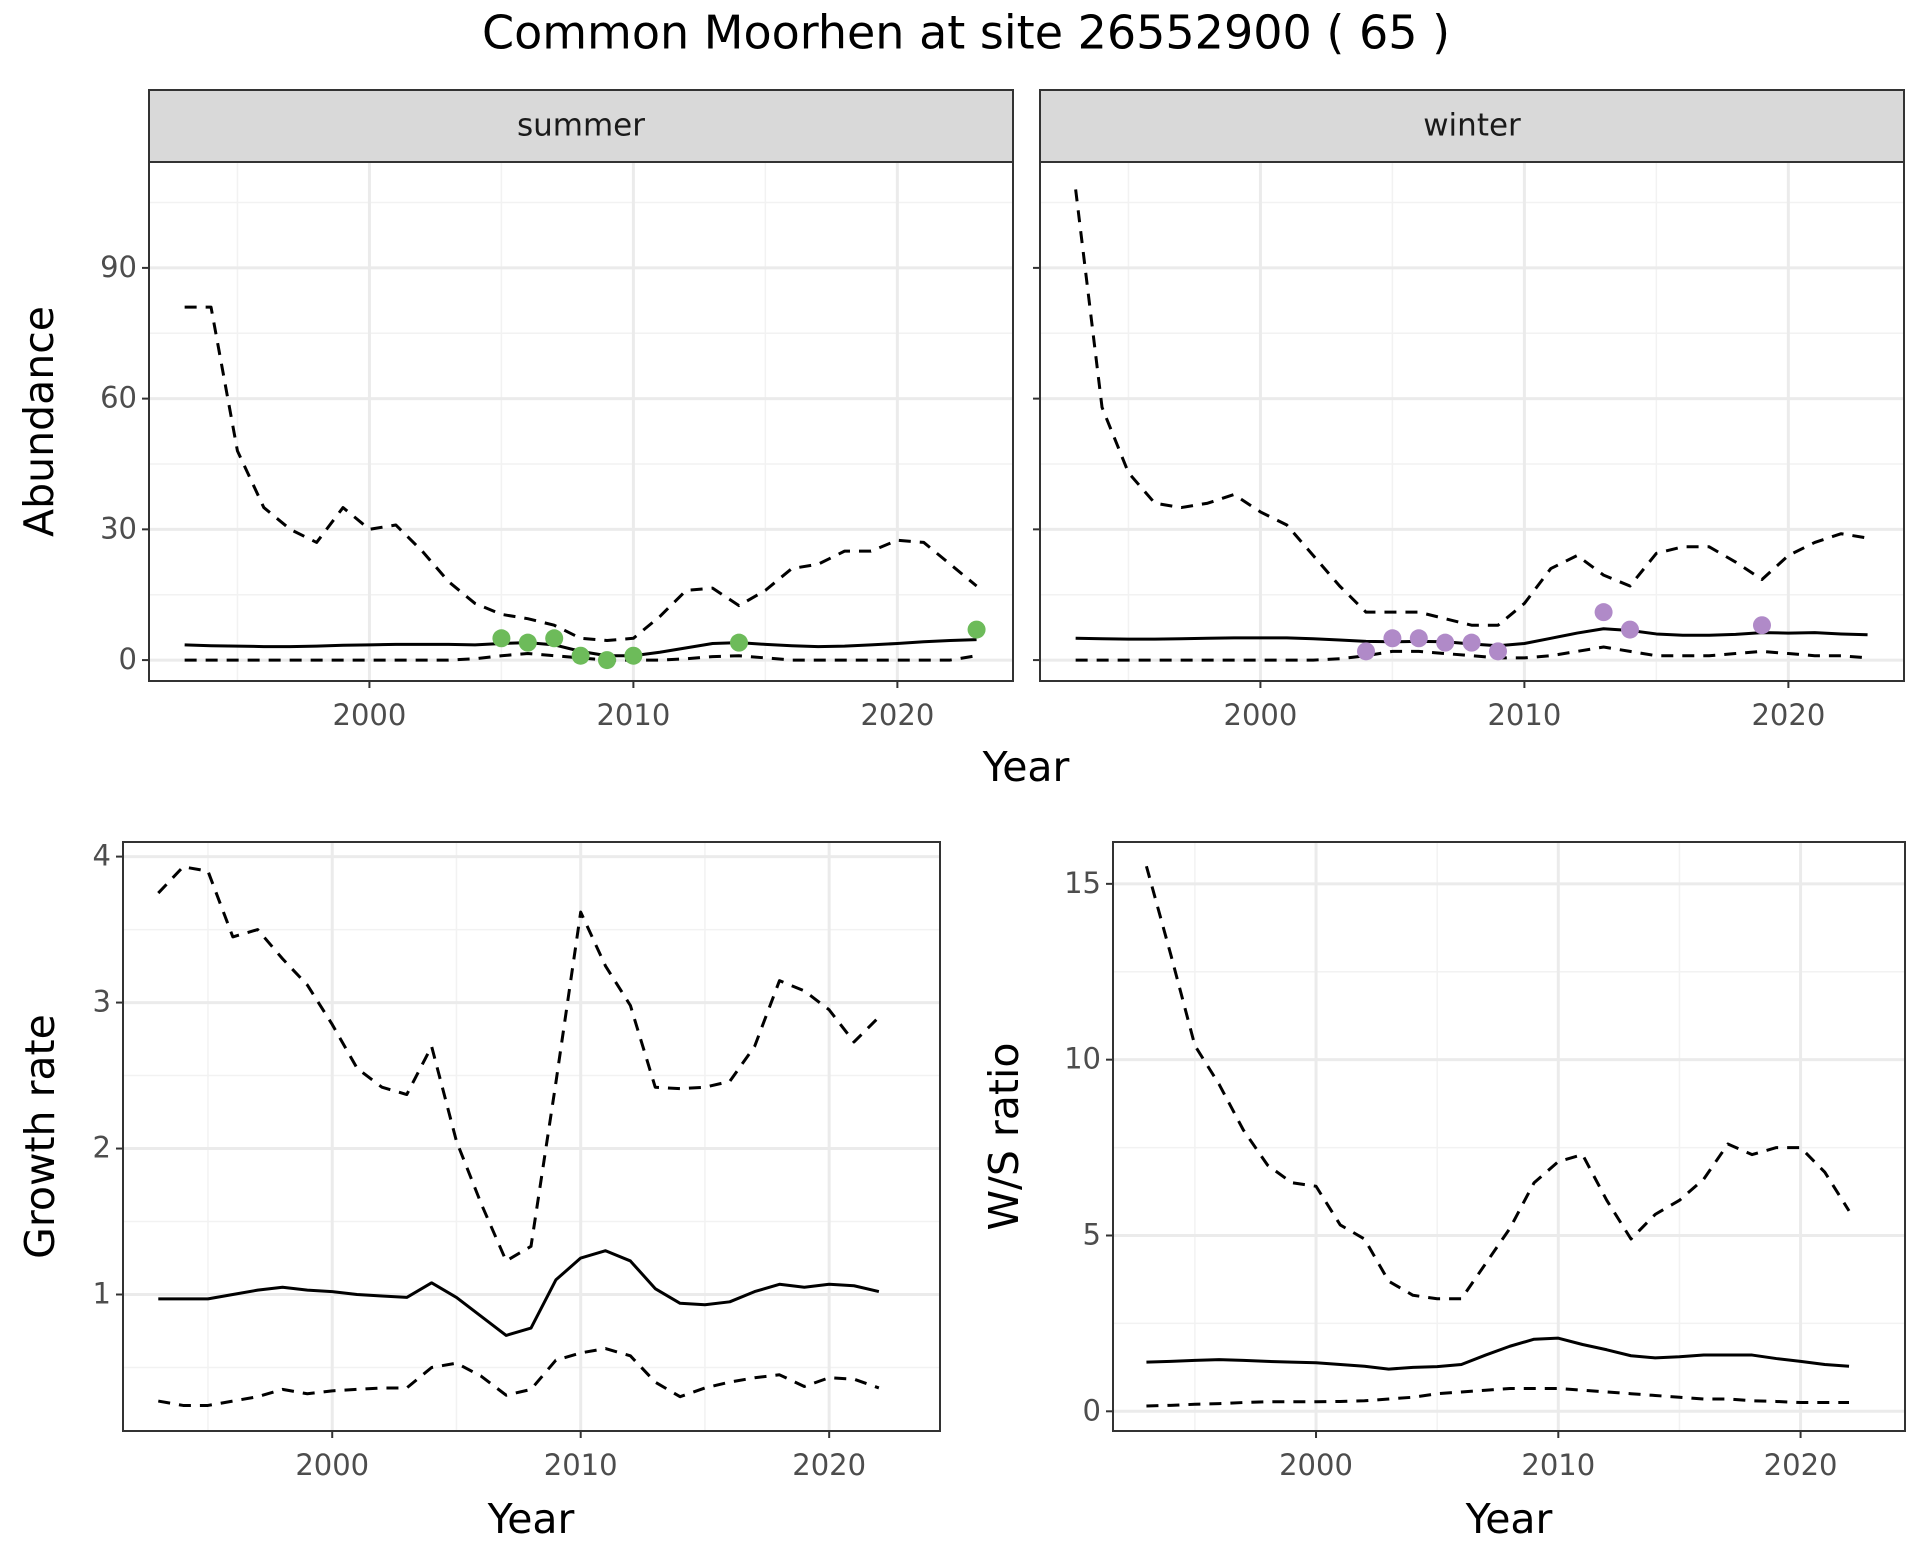  What do you see at coordinates (102, 856) in the screenshot?
I see `y-tick-label: 4` at bounding box center [102, 856].